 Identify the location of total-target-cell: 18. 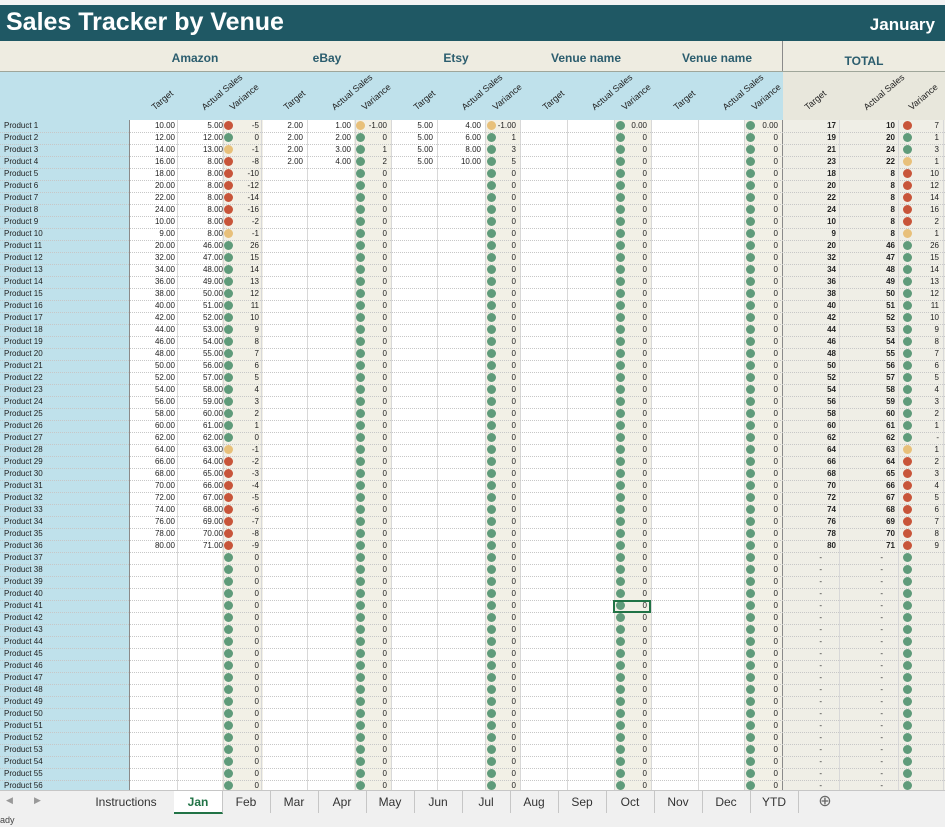
(831, 173).